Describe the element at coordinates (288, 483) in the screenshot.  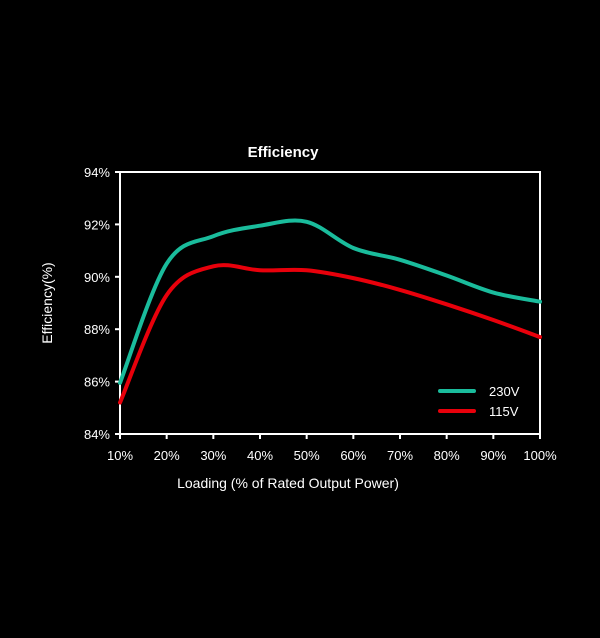
I see `x-axis-label: Loading (% of Rated Output Power)` at that location.